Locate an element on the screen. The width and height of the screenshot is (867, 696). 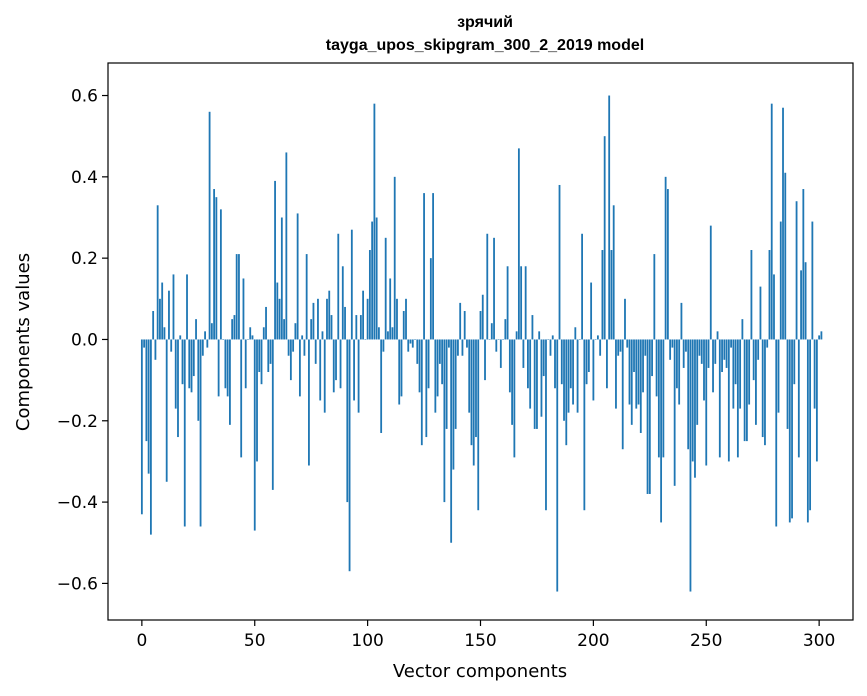
x-axis-label: Vector components is located at coordinates (480, 671).